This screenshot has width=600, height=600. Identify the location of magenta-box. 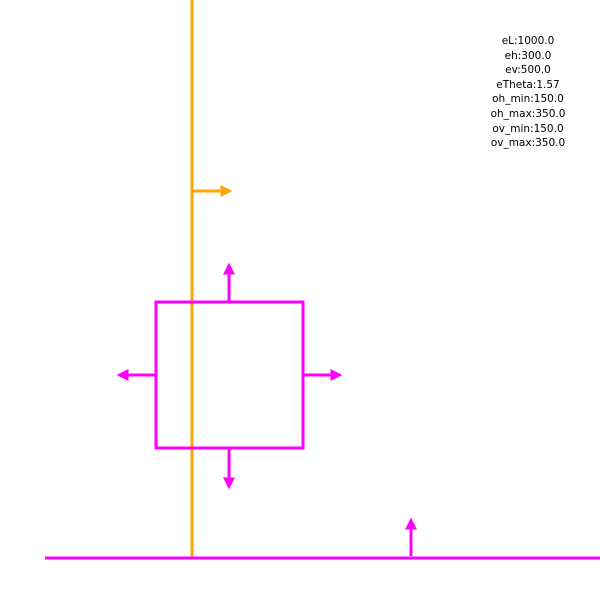
(229, 375).